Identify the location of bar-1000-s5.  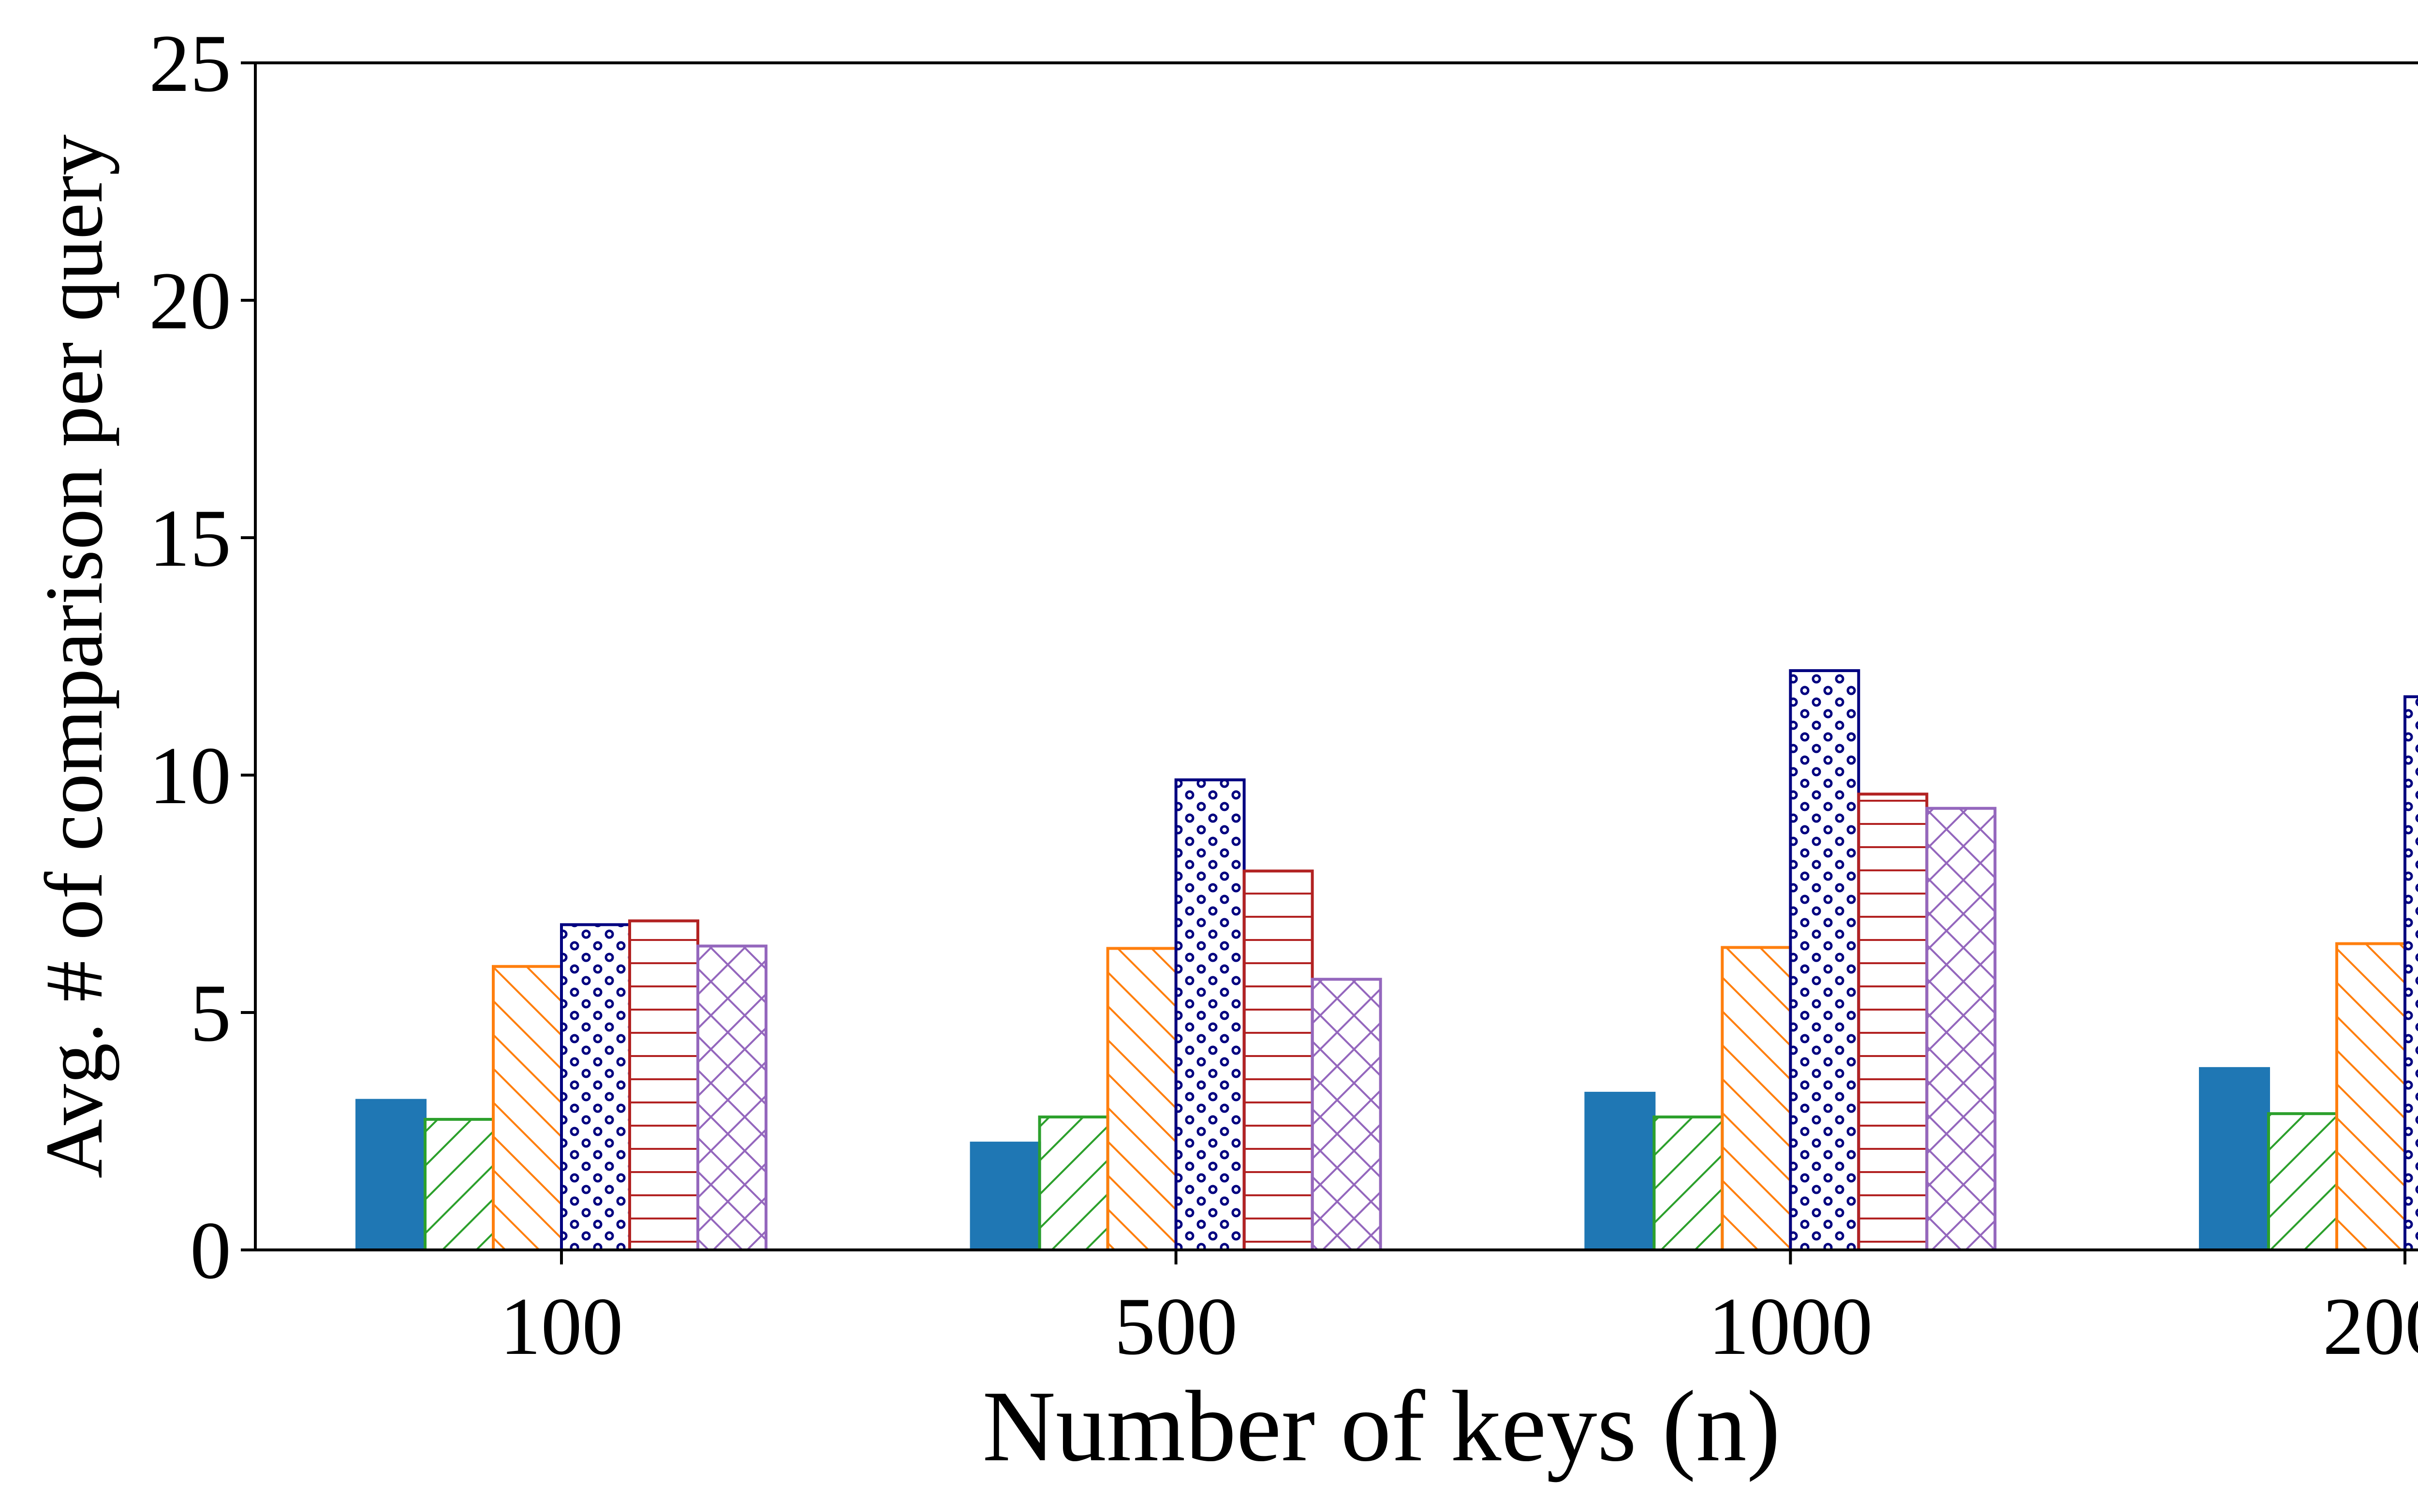
(1893, 1022).